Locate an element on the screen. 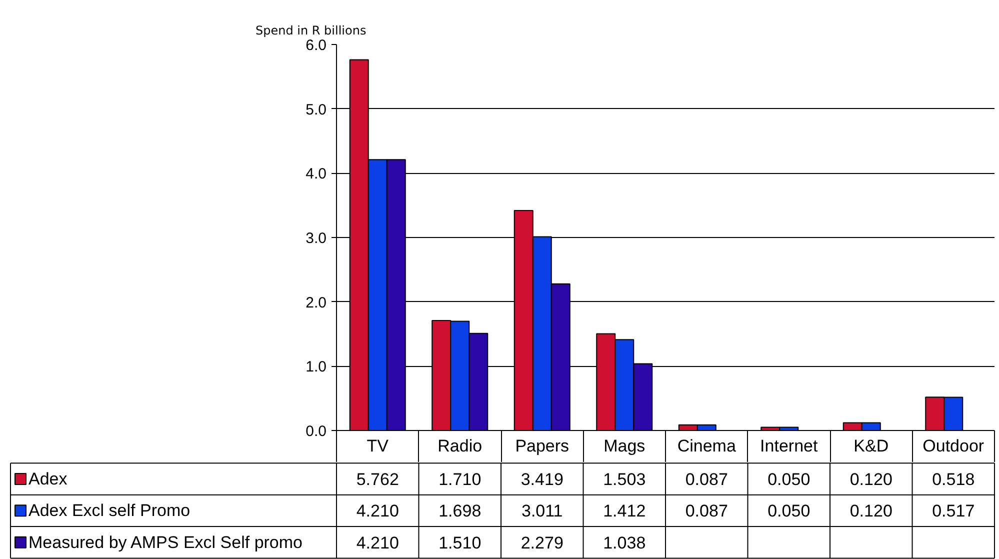 The height and width of the screenshot is (559, 999). x-tick-label: TV is located at coordinates (378, 446).